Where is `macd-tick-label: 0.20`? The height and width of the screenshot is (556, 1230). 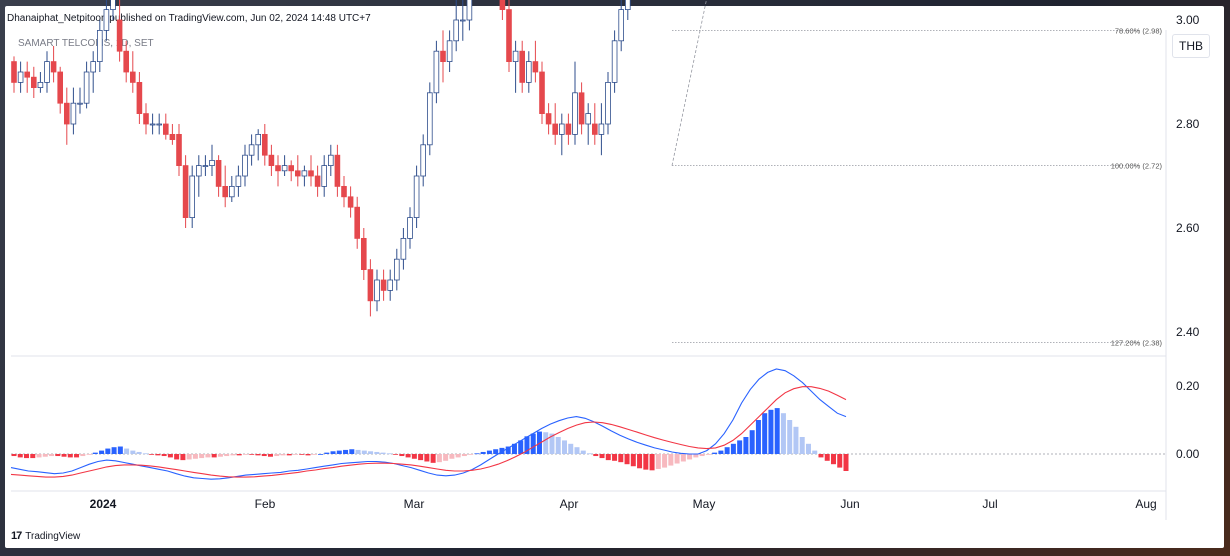 macd-tick-label: 0.20 is located at coordinates (1188, 386).